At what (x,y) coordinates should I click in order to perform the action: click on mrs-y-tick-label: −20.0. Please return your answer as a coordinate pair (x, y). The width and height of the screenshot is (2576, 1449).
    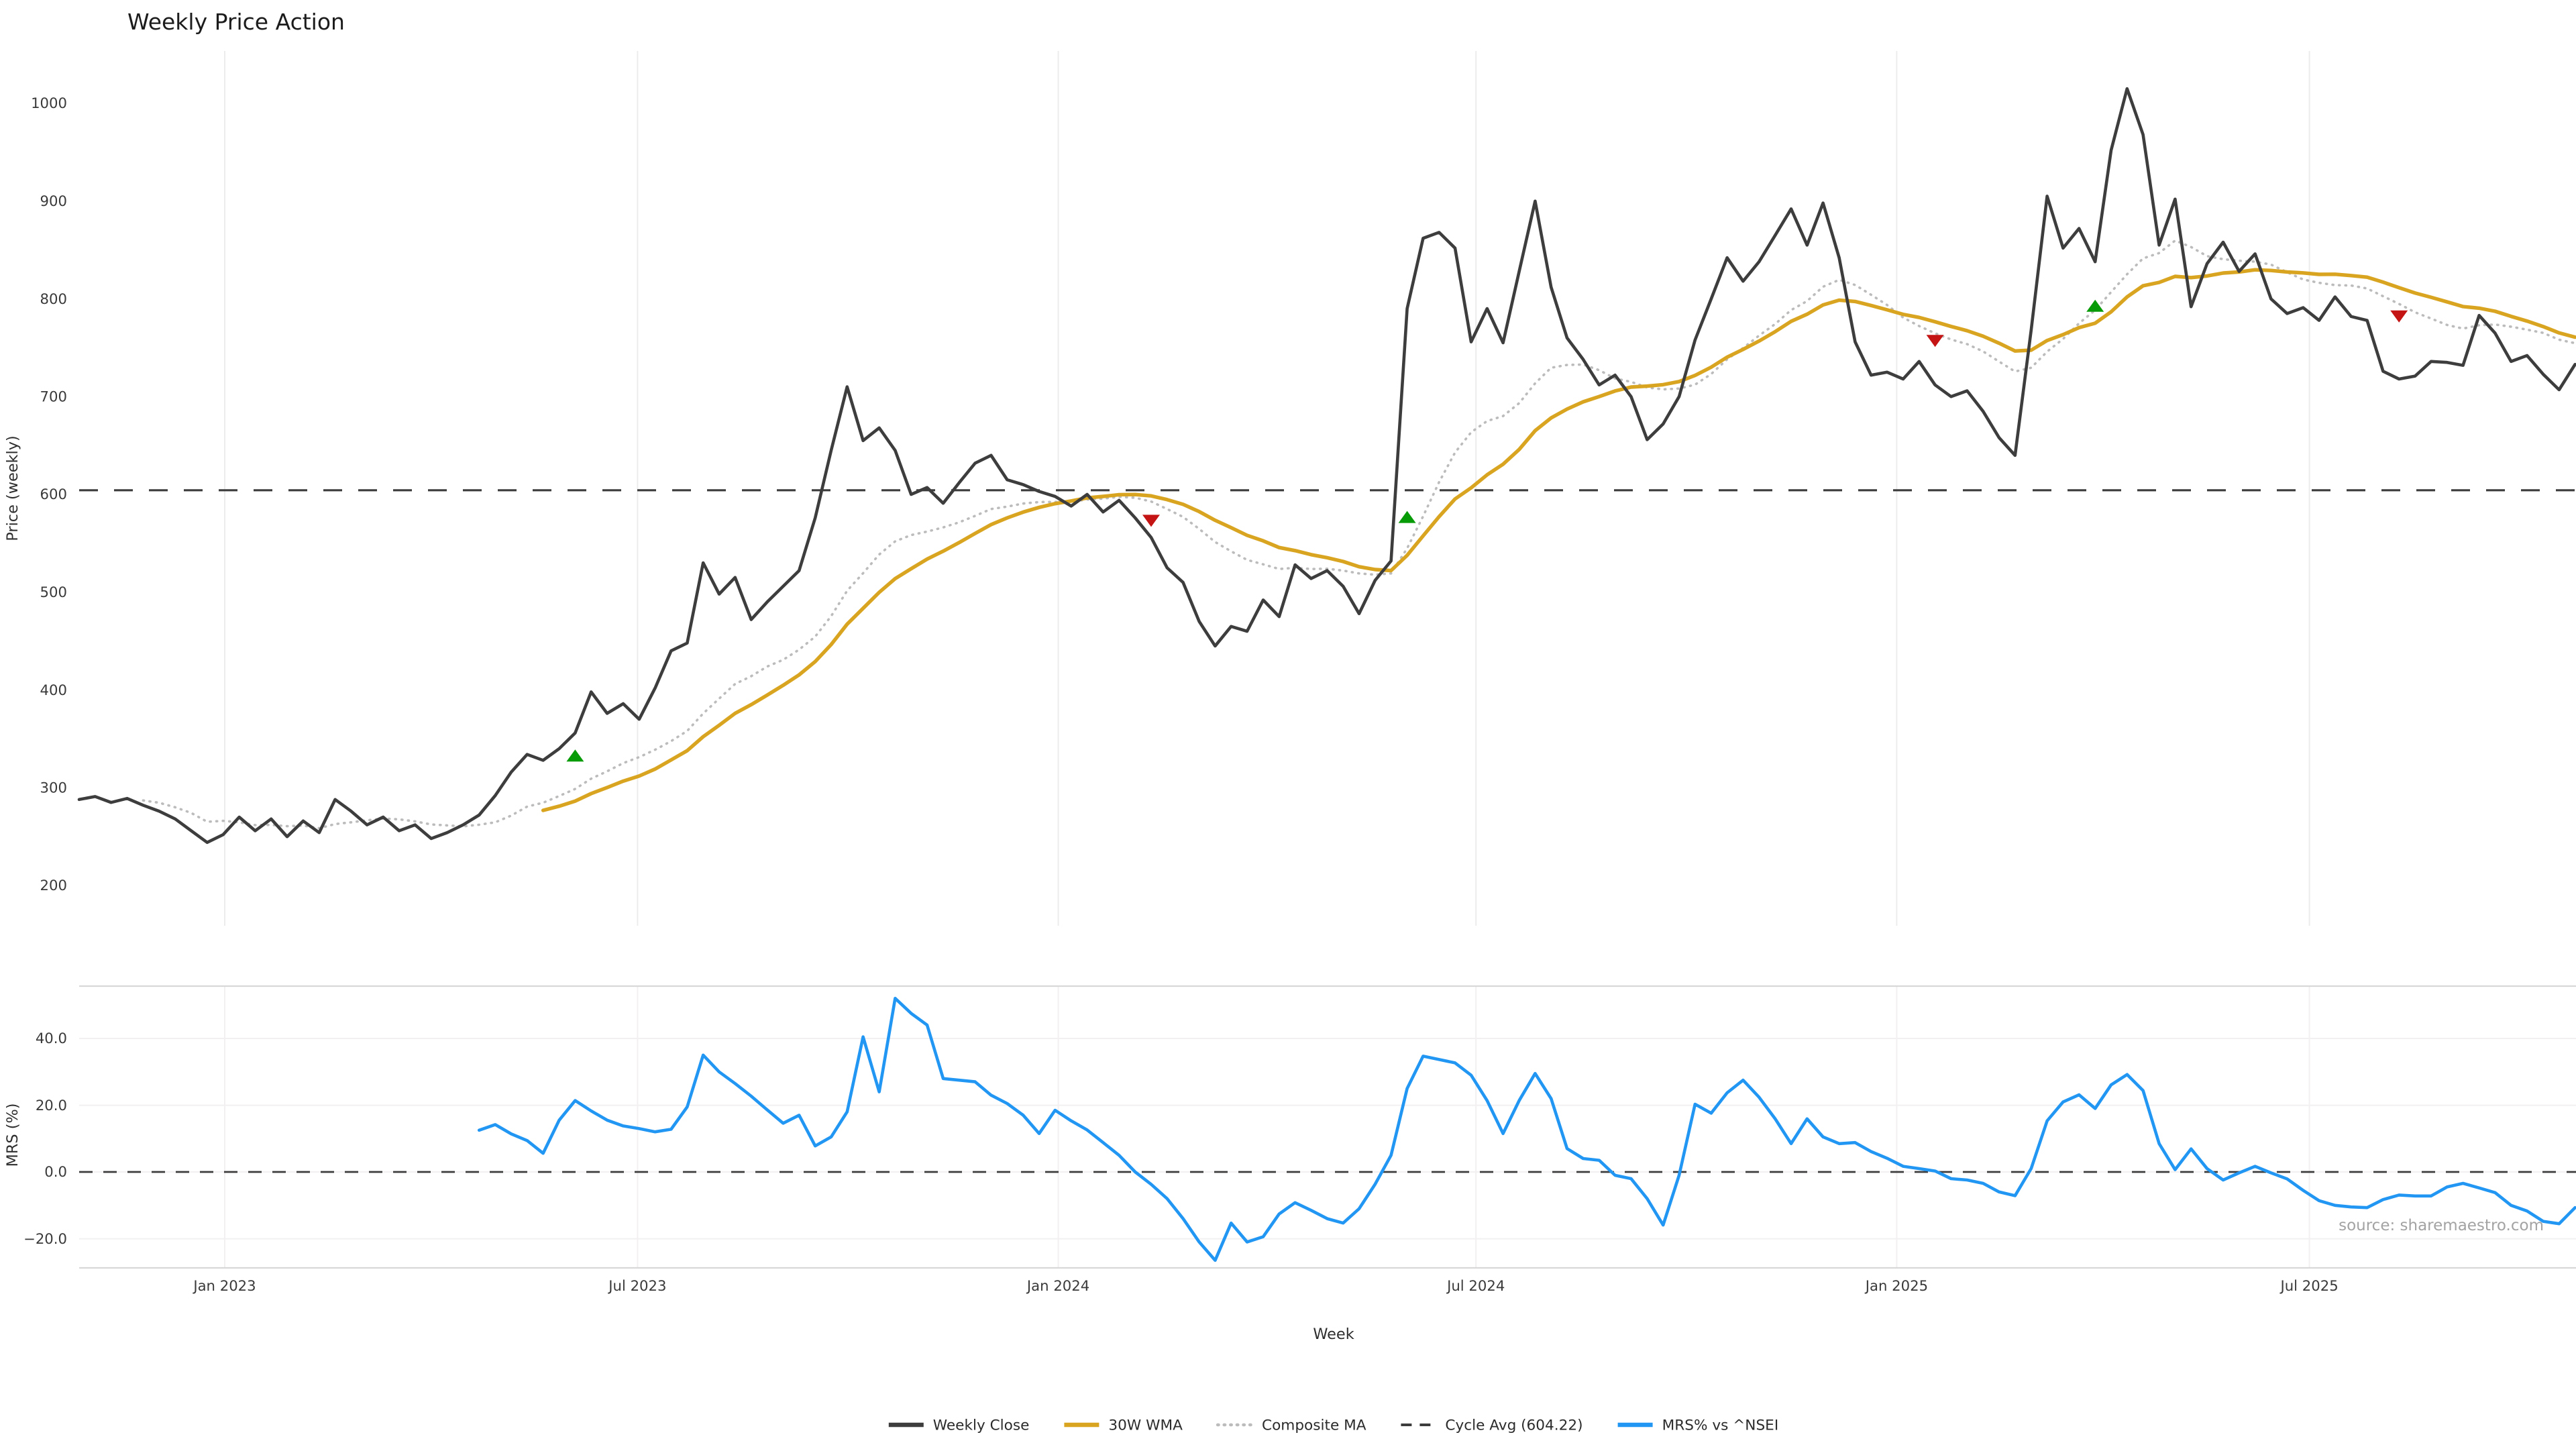
    Looking at the image, I should click on (45, 1238).